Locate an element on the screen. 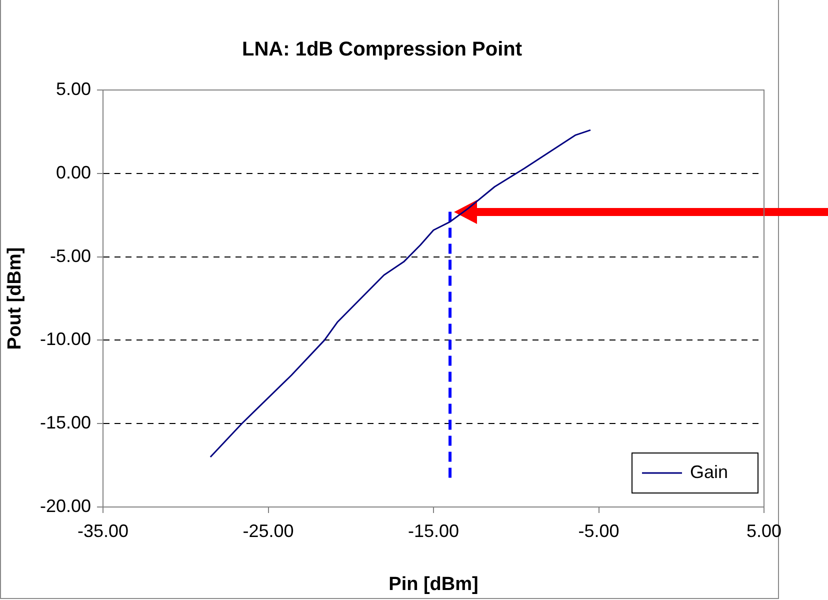 The height and width of the screenshot is (600, 828). y-tick-label: -10.00 is located at coordinates (65, 339).